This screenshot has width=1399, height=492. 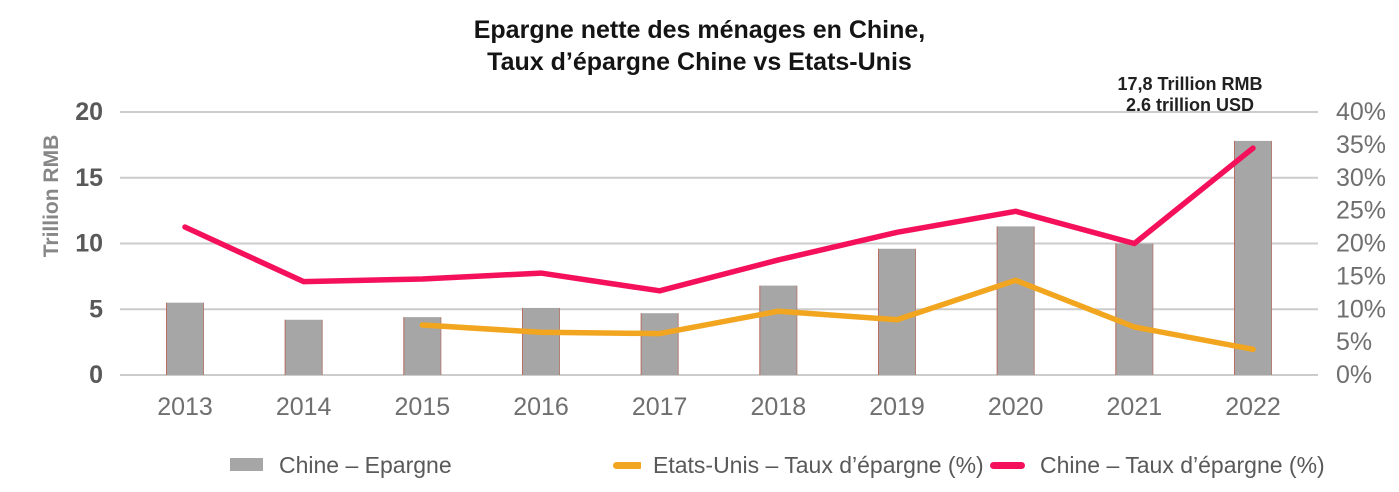 I want to click on right-axis-tick-35: 35%, so click(x=1361, y=145).